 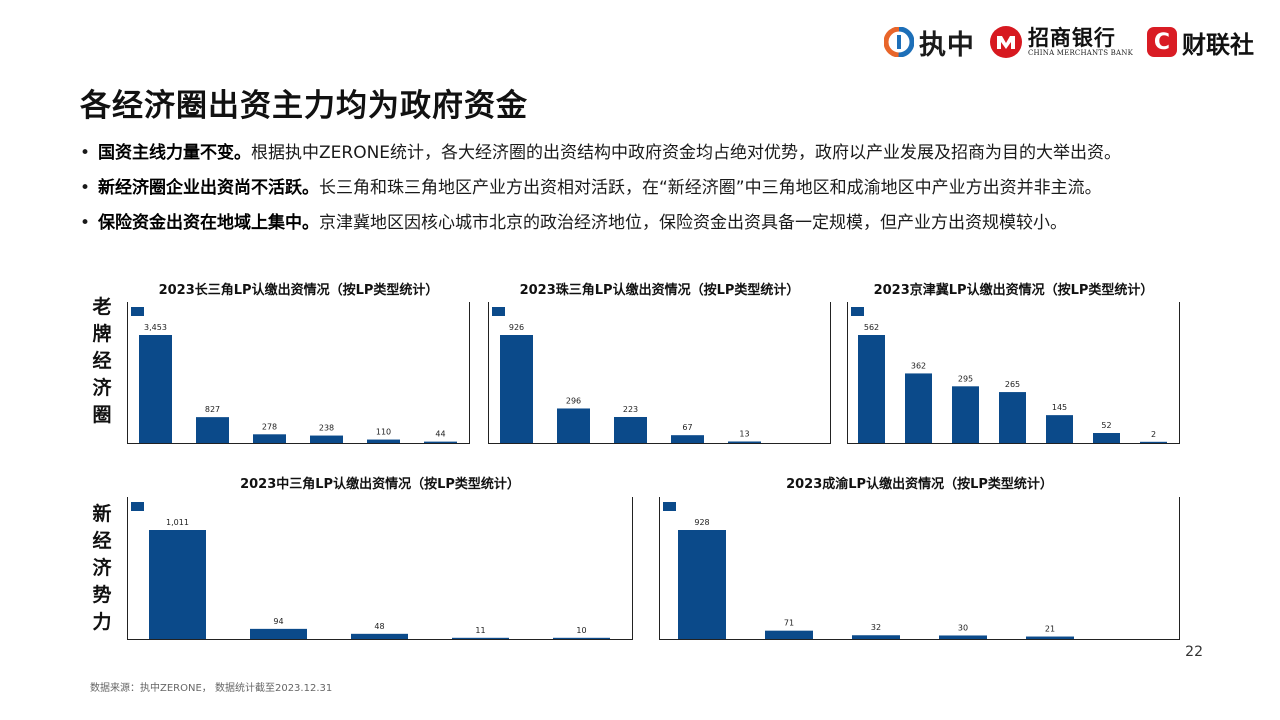 I want to click on zhizhong-logo: 执中, so click(x=929, y=42).